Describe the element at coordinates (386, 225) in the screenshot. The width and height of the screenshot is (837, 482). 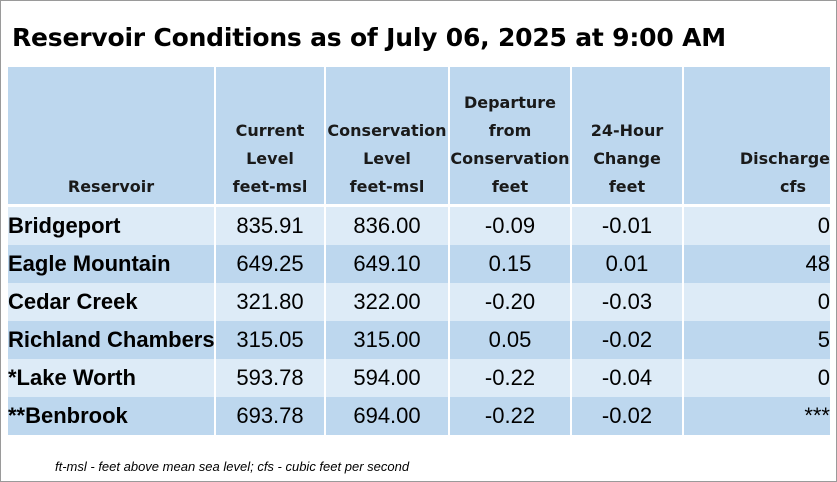
I see `conservation-level-cell: 836.00` at that location.